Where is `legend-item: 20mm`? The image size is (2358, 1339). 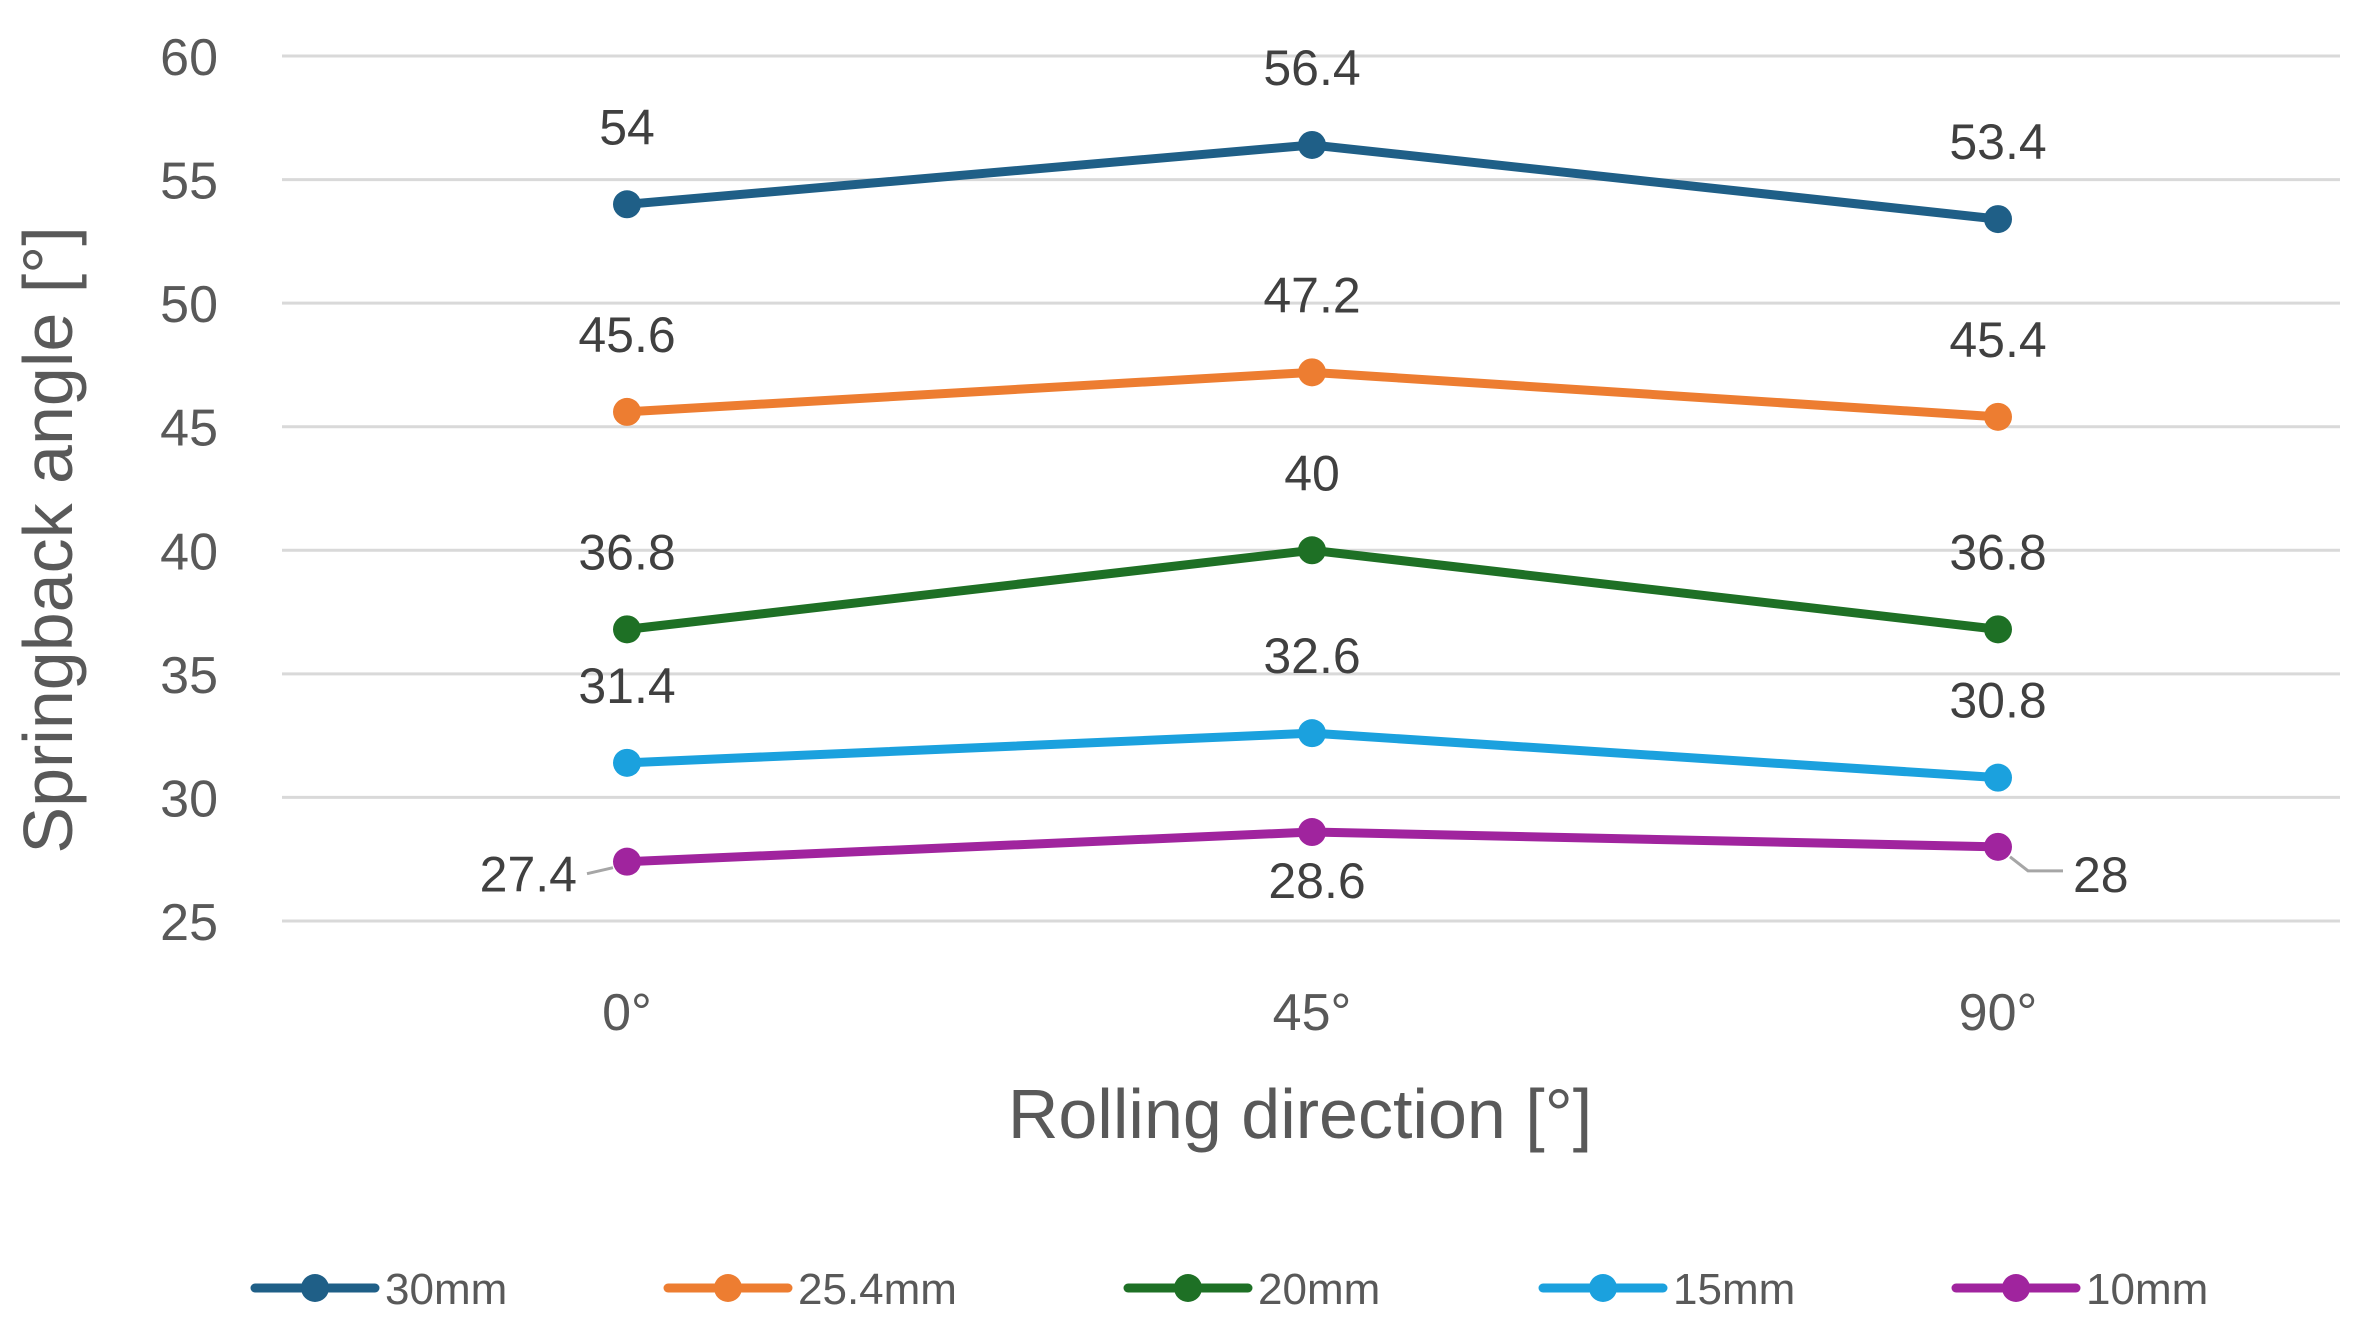 legend-item: 20mm is located at coordinates (1251, 1289).